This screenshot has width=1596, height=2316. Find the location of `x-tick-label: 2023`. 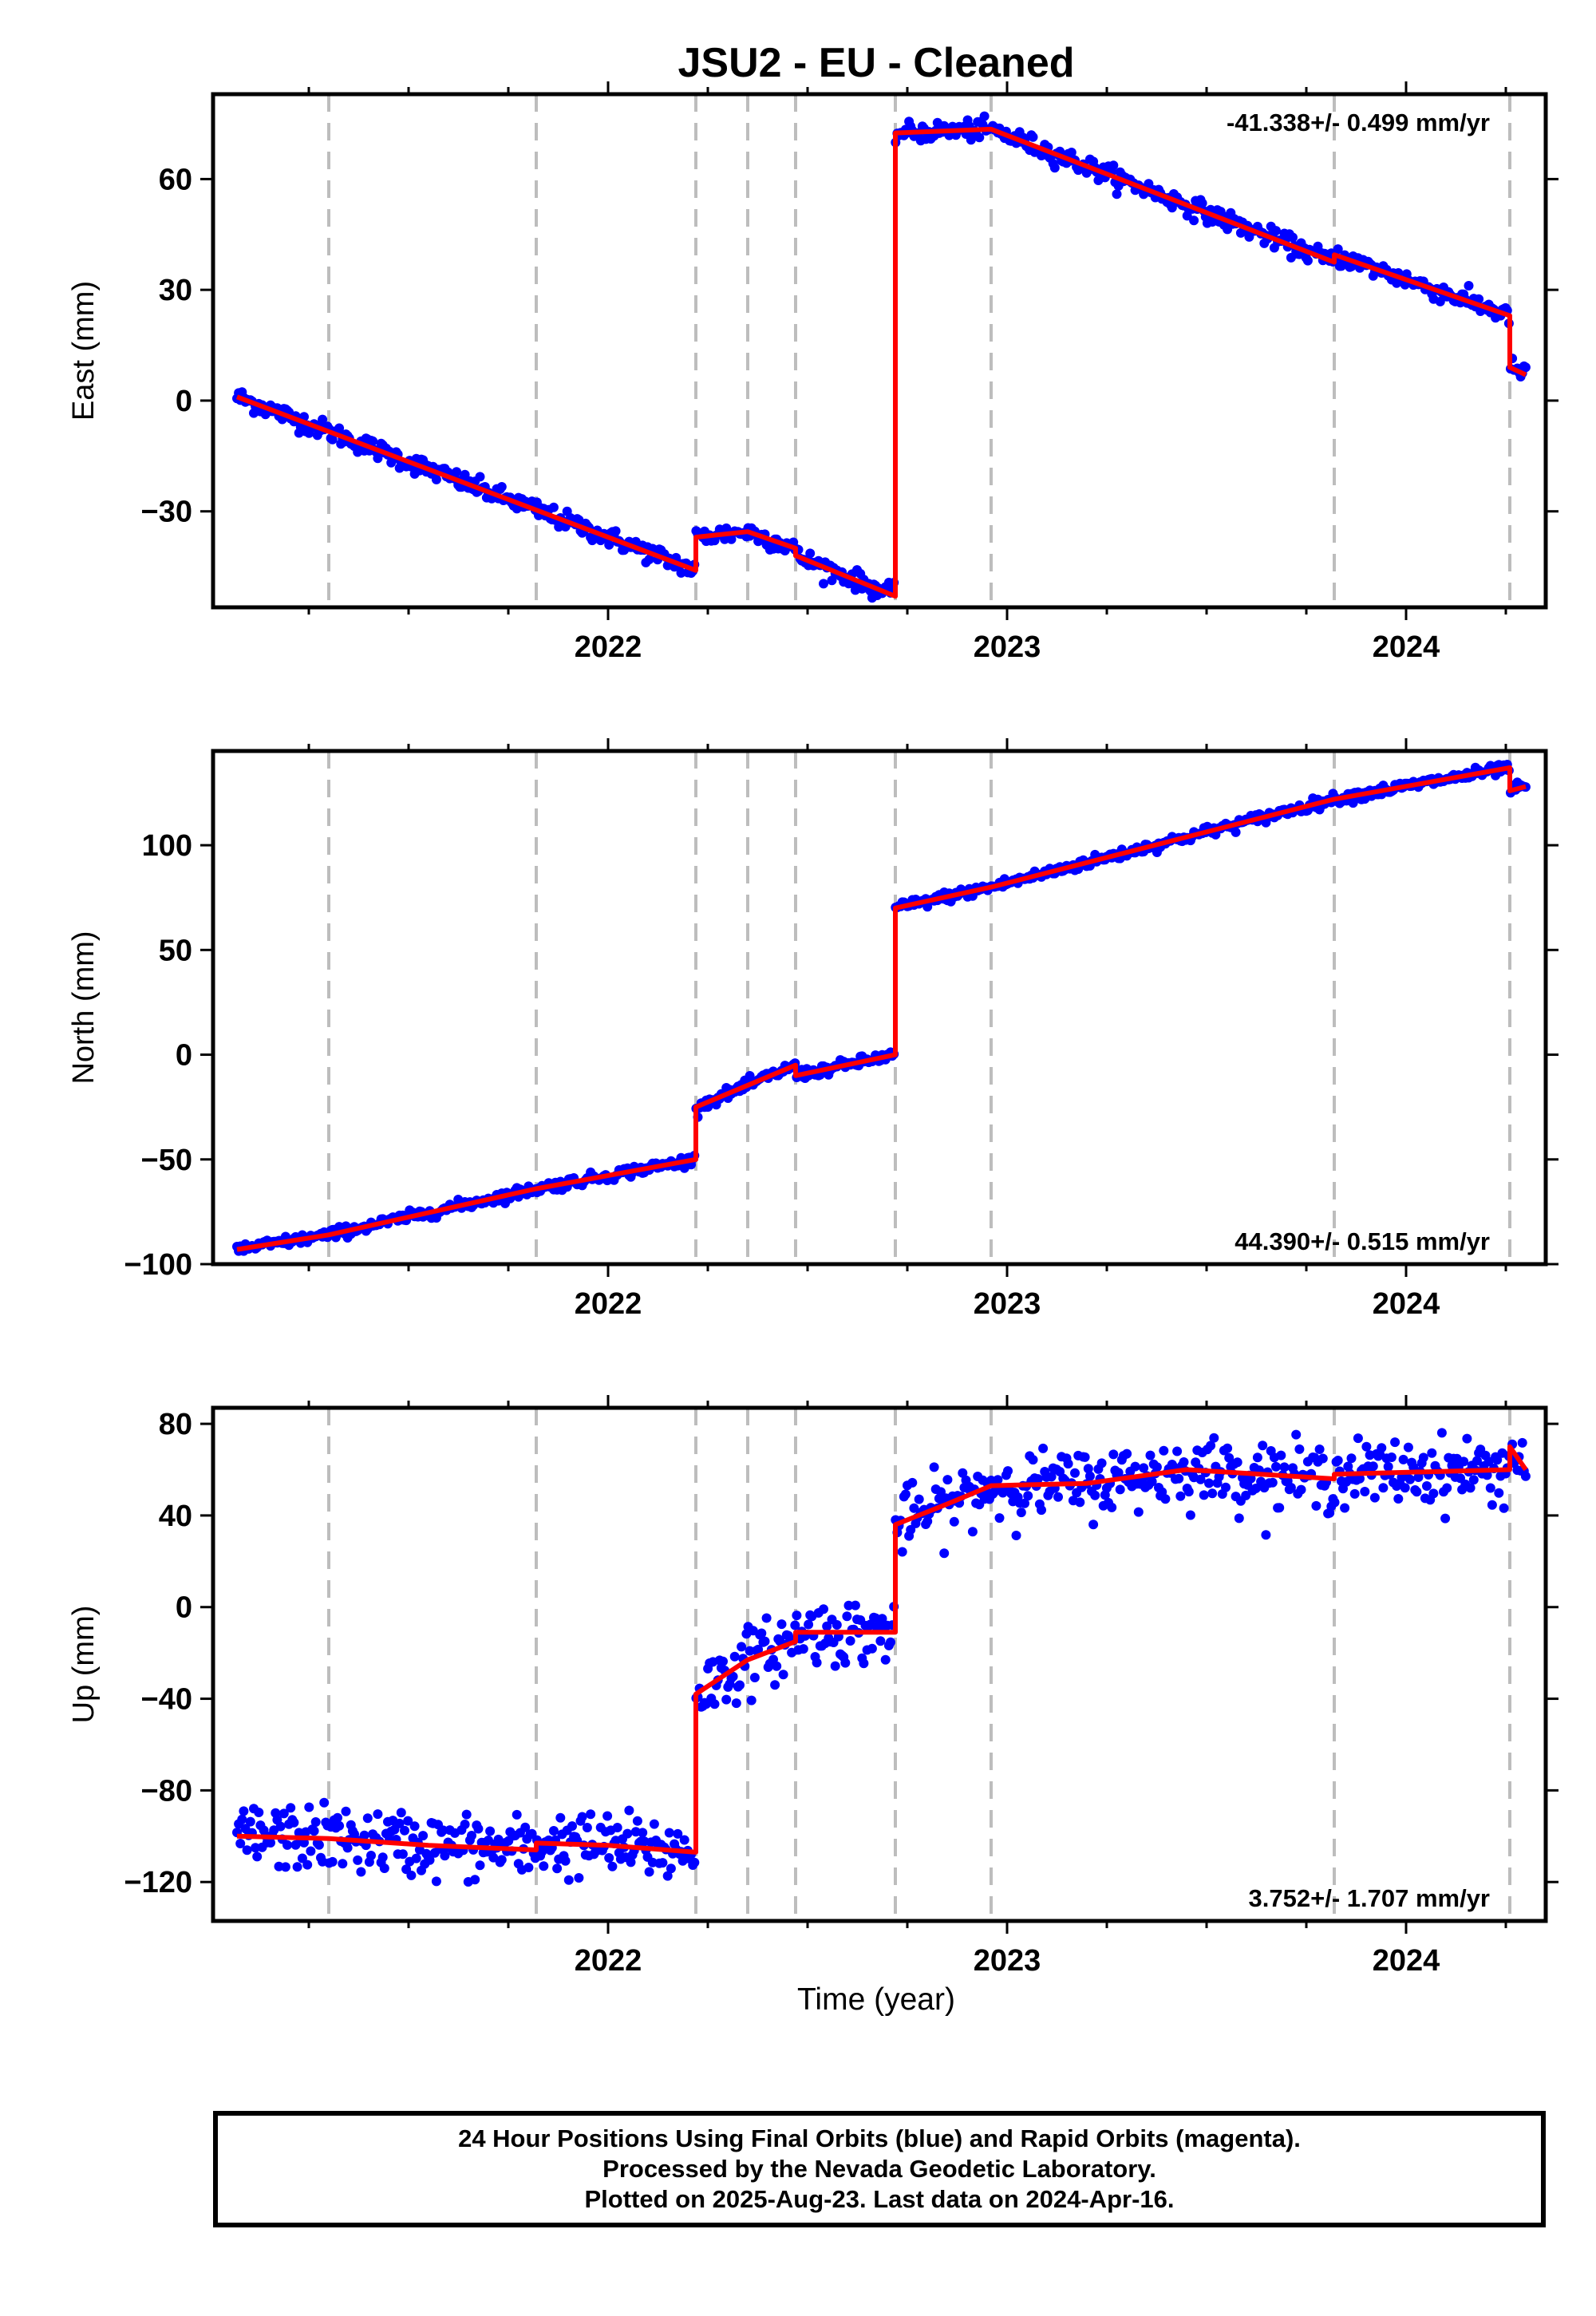

x-tick-label: 2023 is located at coordinates (1007, 1961).